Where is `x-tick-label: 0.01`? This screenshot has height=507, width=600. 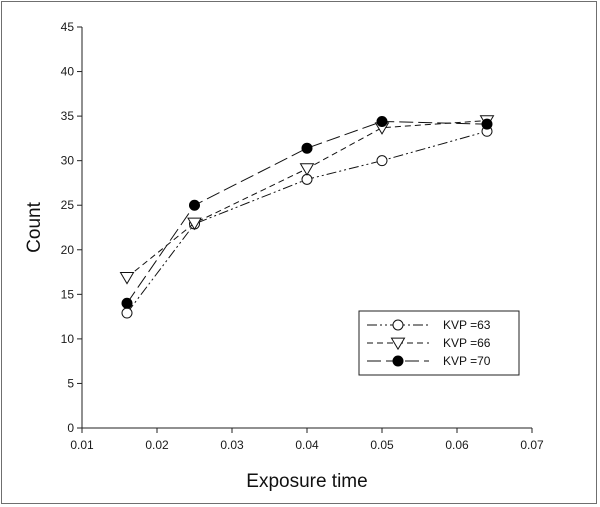
x-tick-label: 0.01 is located at coordinates (82, 445).